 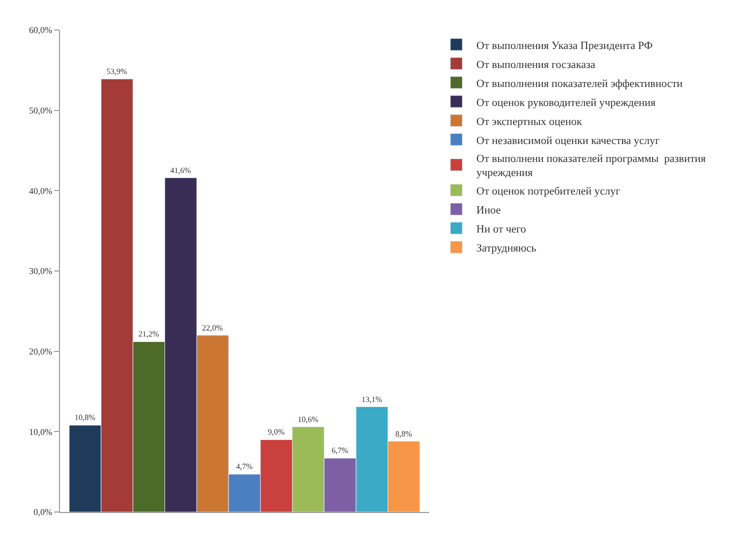 I want to click on data-label: 22,0%, so click(x=213, y=327).